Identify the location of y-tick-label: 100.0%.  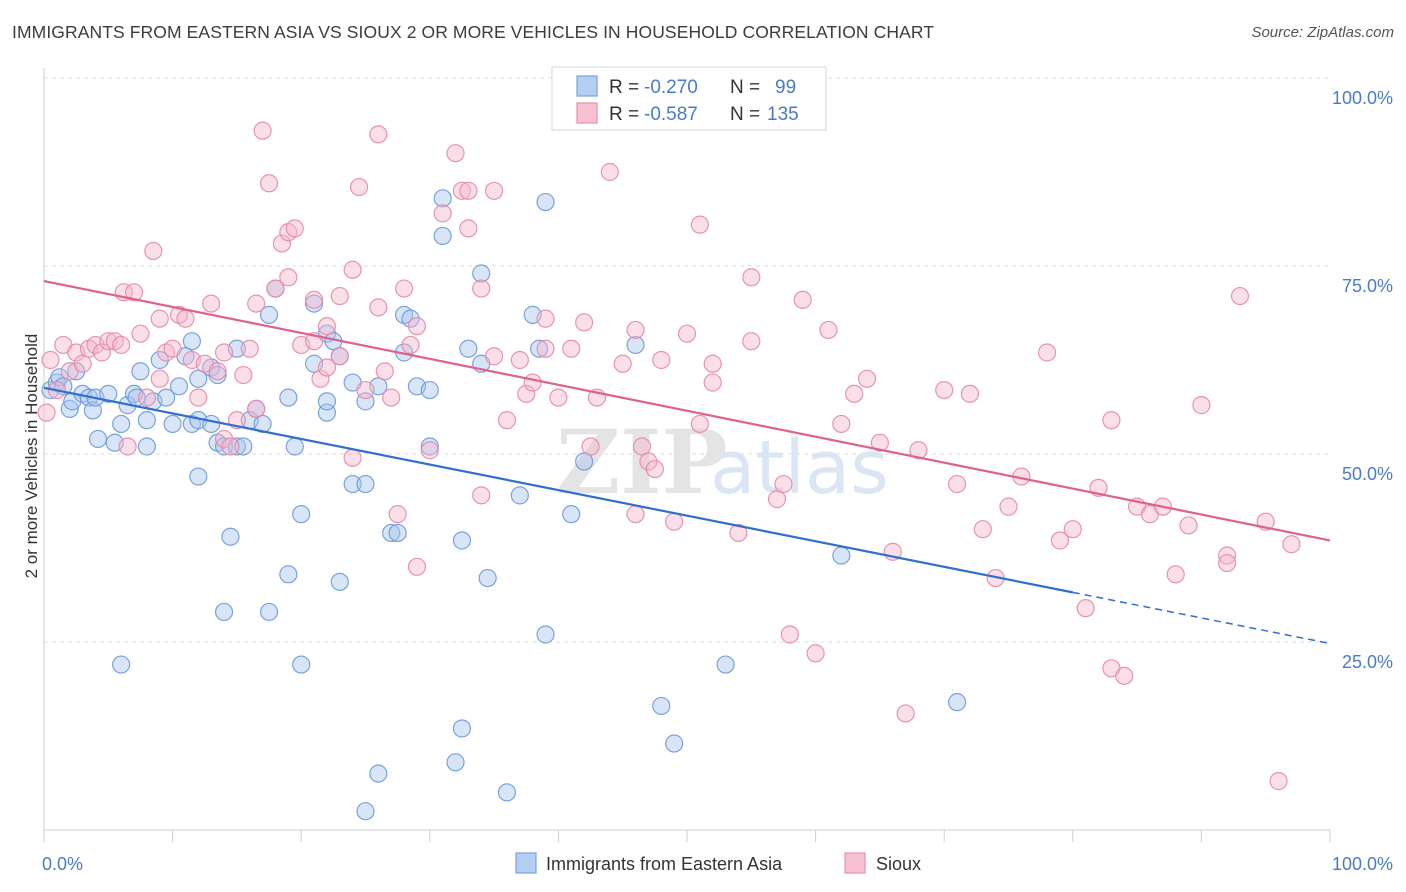
(1362, 98).